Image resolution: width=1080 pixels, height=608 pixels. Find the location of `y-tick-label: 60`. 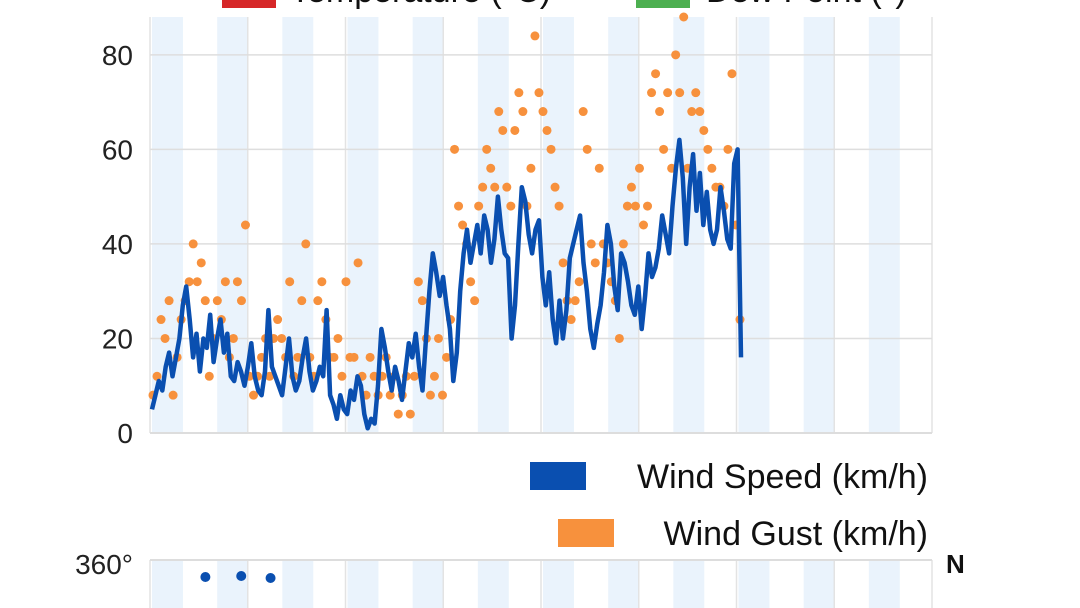

y-tick-label: 60 is located at coordinates (117, 149).